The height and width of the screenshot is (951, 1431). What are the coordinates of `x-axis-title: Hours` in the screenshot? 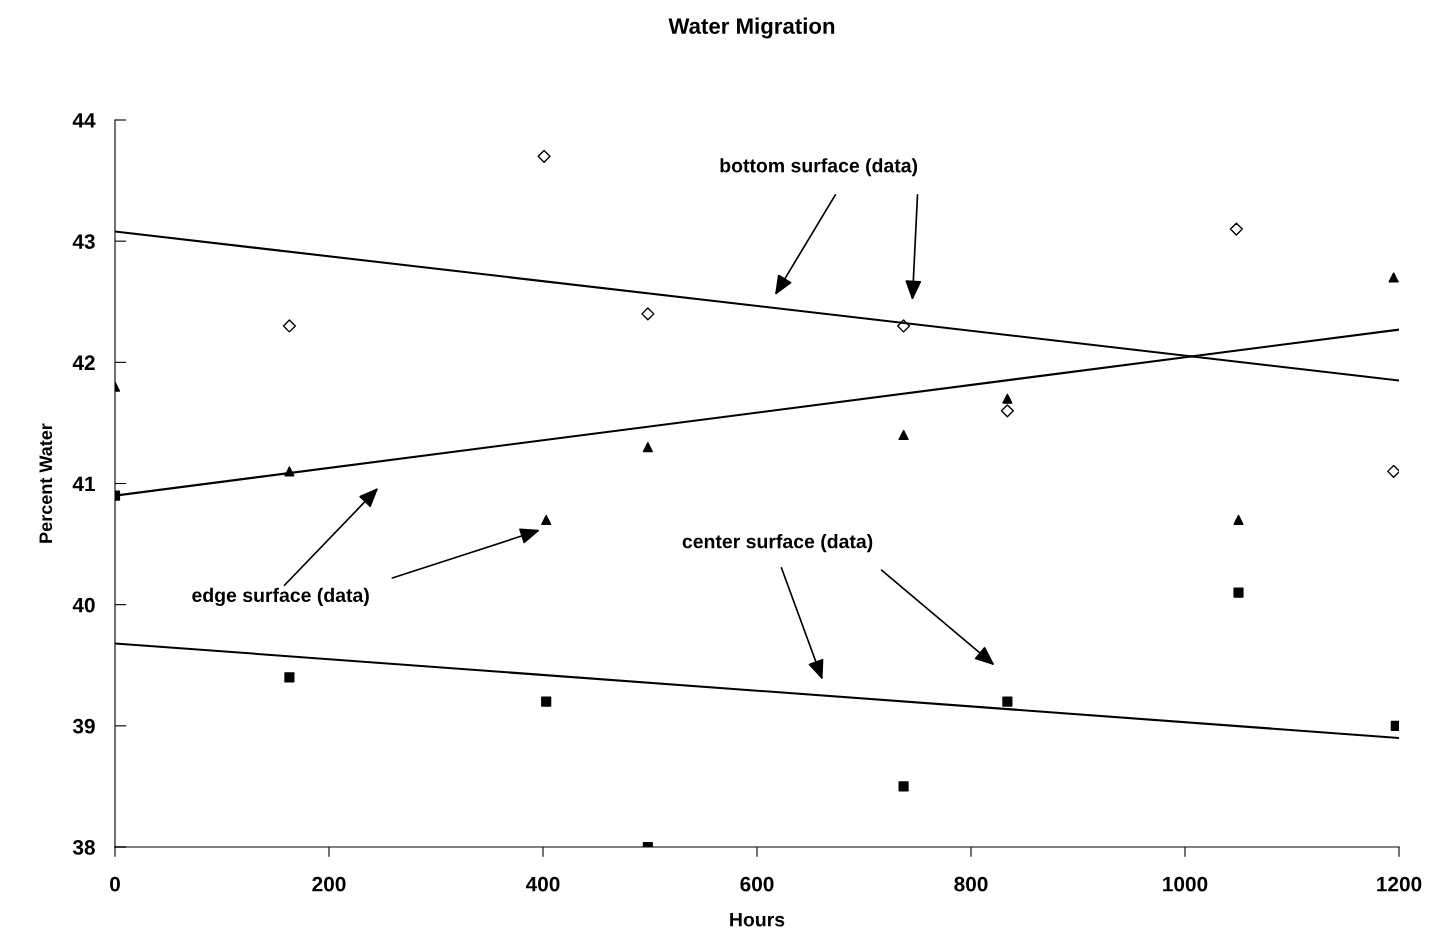 It's located at (757, 919).